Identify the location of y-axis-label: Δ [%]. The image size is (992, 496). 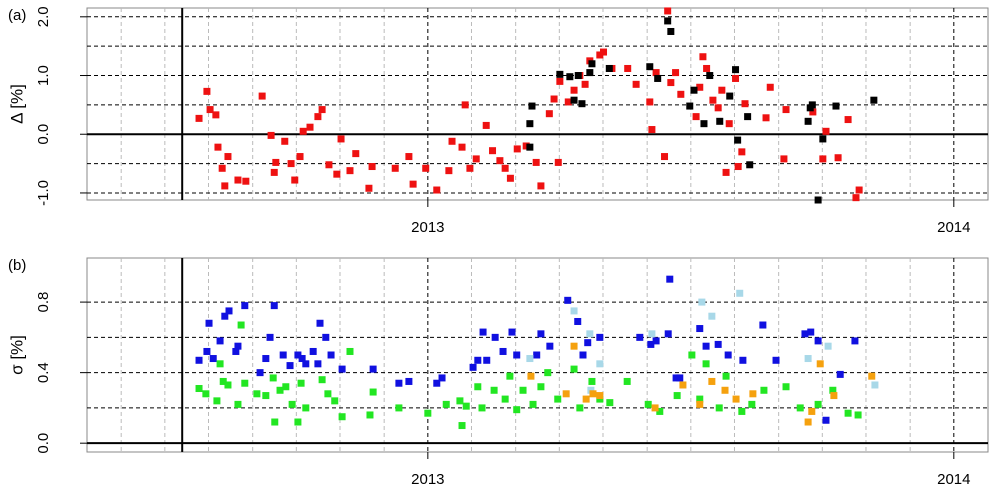
(16, 104).